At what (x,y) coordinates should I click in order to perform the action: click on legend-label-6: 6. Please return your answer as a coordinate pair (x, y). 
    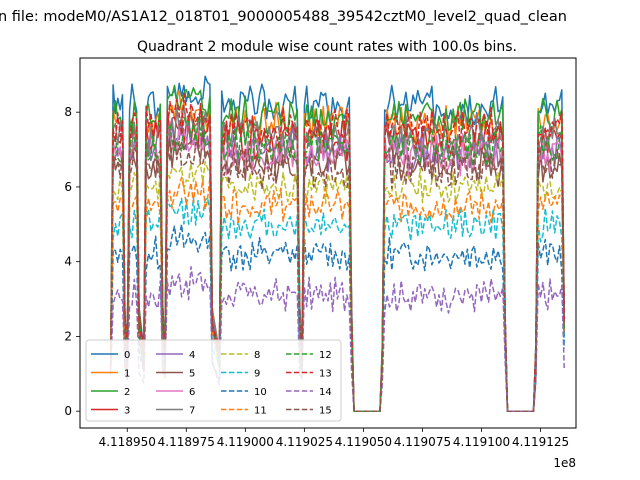
    Looking at the image, I should click on (192, 392).